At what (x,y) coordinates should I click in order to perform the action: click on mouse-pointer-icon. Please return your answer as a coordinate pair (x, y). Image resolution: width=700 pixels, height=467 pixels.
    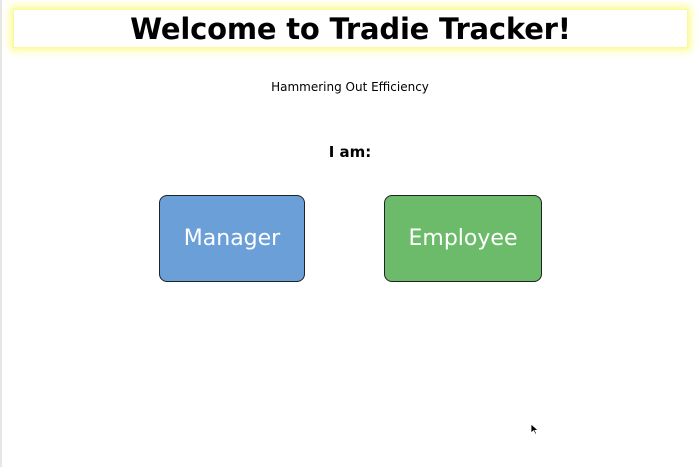
    Looking at the image, I should click on (534, 429).